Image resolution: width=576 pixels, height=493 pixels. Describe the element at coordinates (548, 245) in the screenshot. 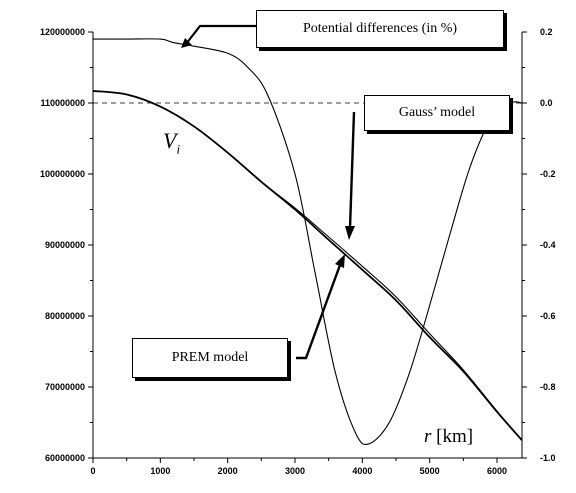

I see `y-right-tick-label: -0.4` at that location.